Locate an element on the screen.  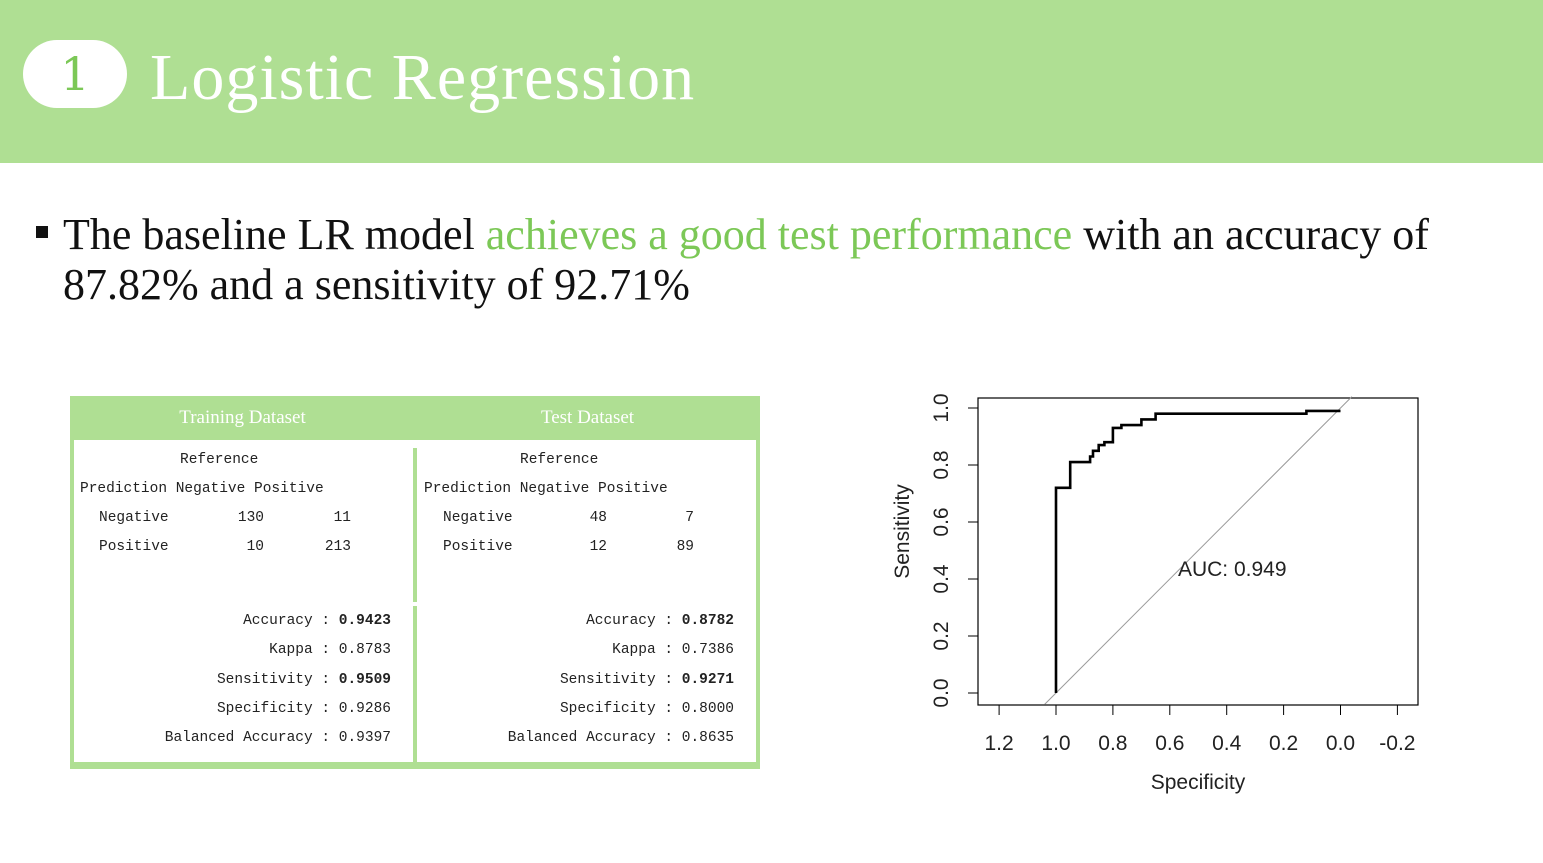
y-tick-label: 0.6 is located at coordinates (941, 521).